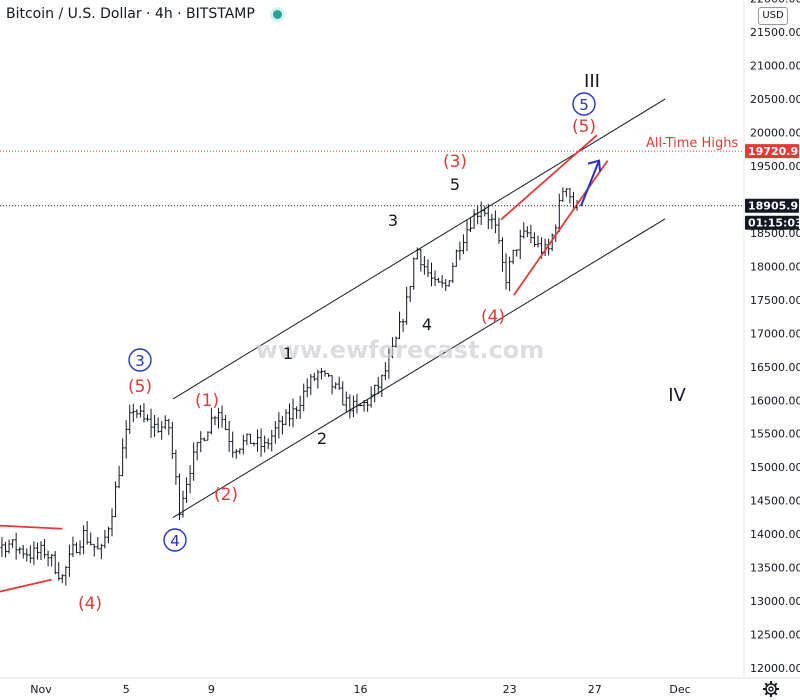  I want to click on price-tick-label: 14500.00, so click(775, 501).